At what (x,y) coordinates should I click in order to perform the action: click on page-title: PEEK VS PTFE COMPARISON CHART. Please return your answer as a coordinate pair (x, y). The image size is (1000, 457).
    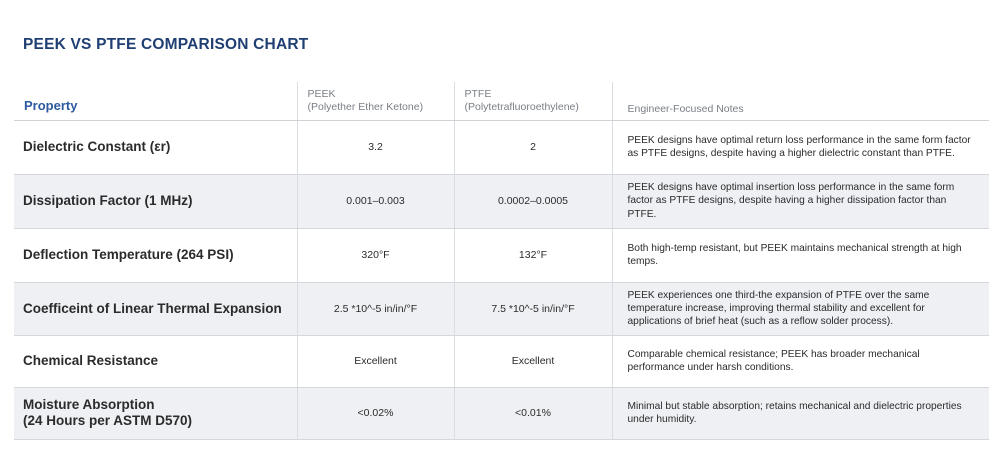
    Looking at the image, I should click on (166, 44).